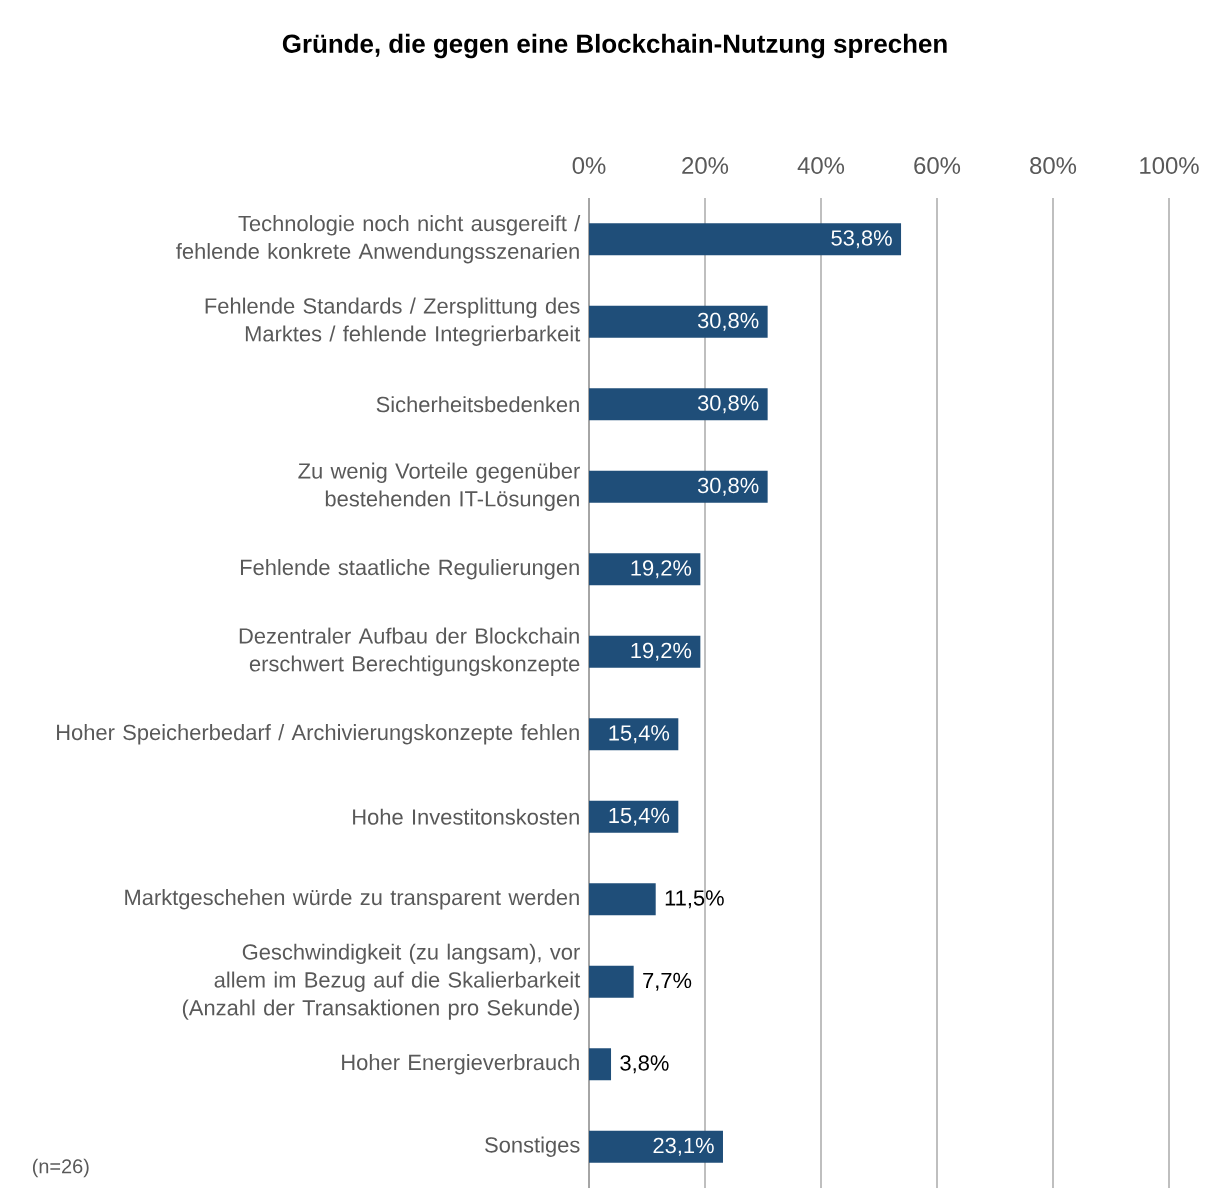 This screenshot has width=1215, height=1198. Describe the element at coordinates (352, 899) in the screenshot. I see `y-tick-label: Marktgeschehen würde zu transparent werden` at that location.